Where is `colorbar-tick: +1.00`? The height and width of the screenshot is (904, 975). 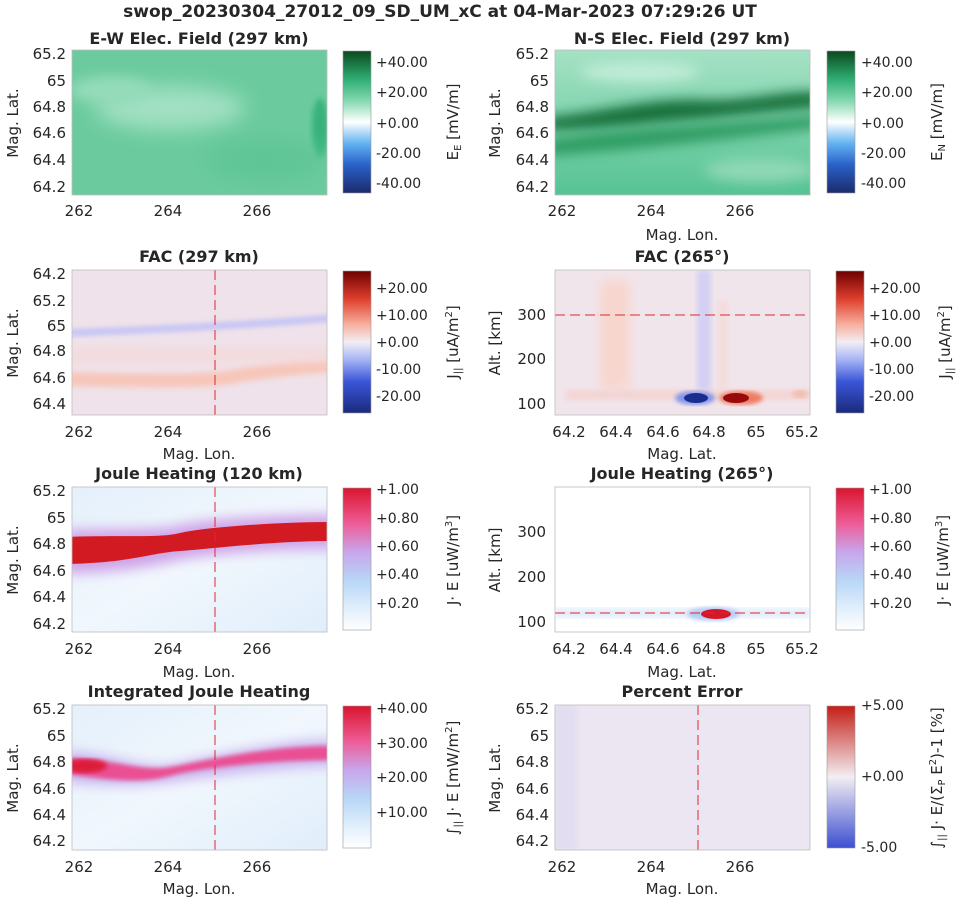
colorbar-tick: +1.00 is located at coordinates (397, 490).